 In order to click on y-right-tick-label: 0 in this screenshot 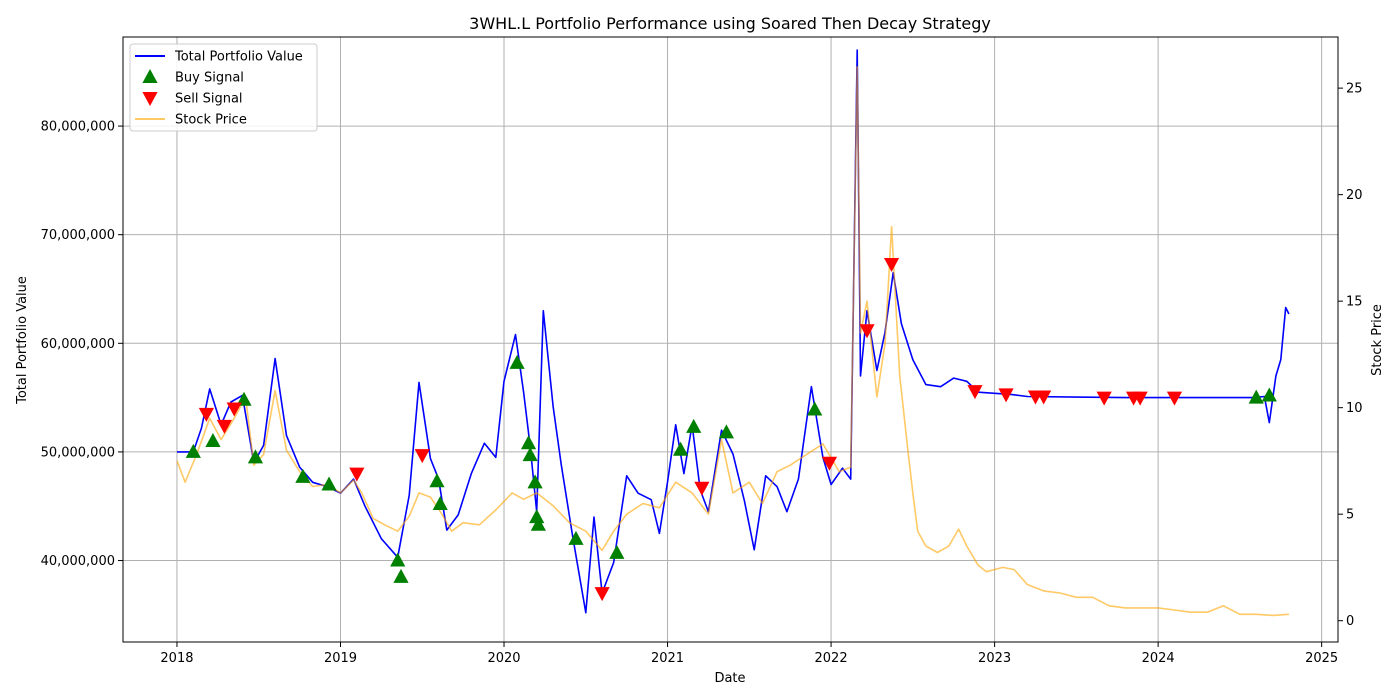, I will do `click(1350, 621)`.